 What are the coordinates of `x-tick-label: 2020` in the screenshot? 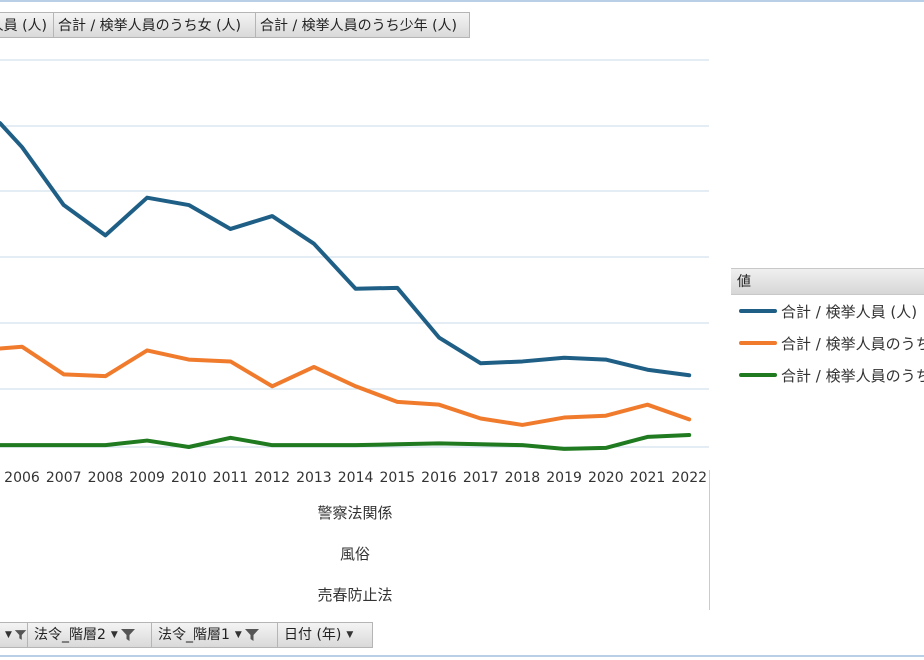 It's located at (606, 478).